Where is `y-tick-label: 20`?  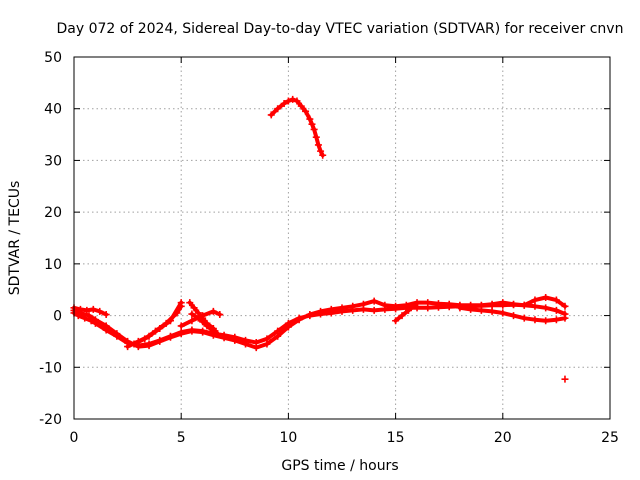
y-tick-label: 20 is located at coordinates (53, 213).